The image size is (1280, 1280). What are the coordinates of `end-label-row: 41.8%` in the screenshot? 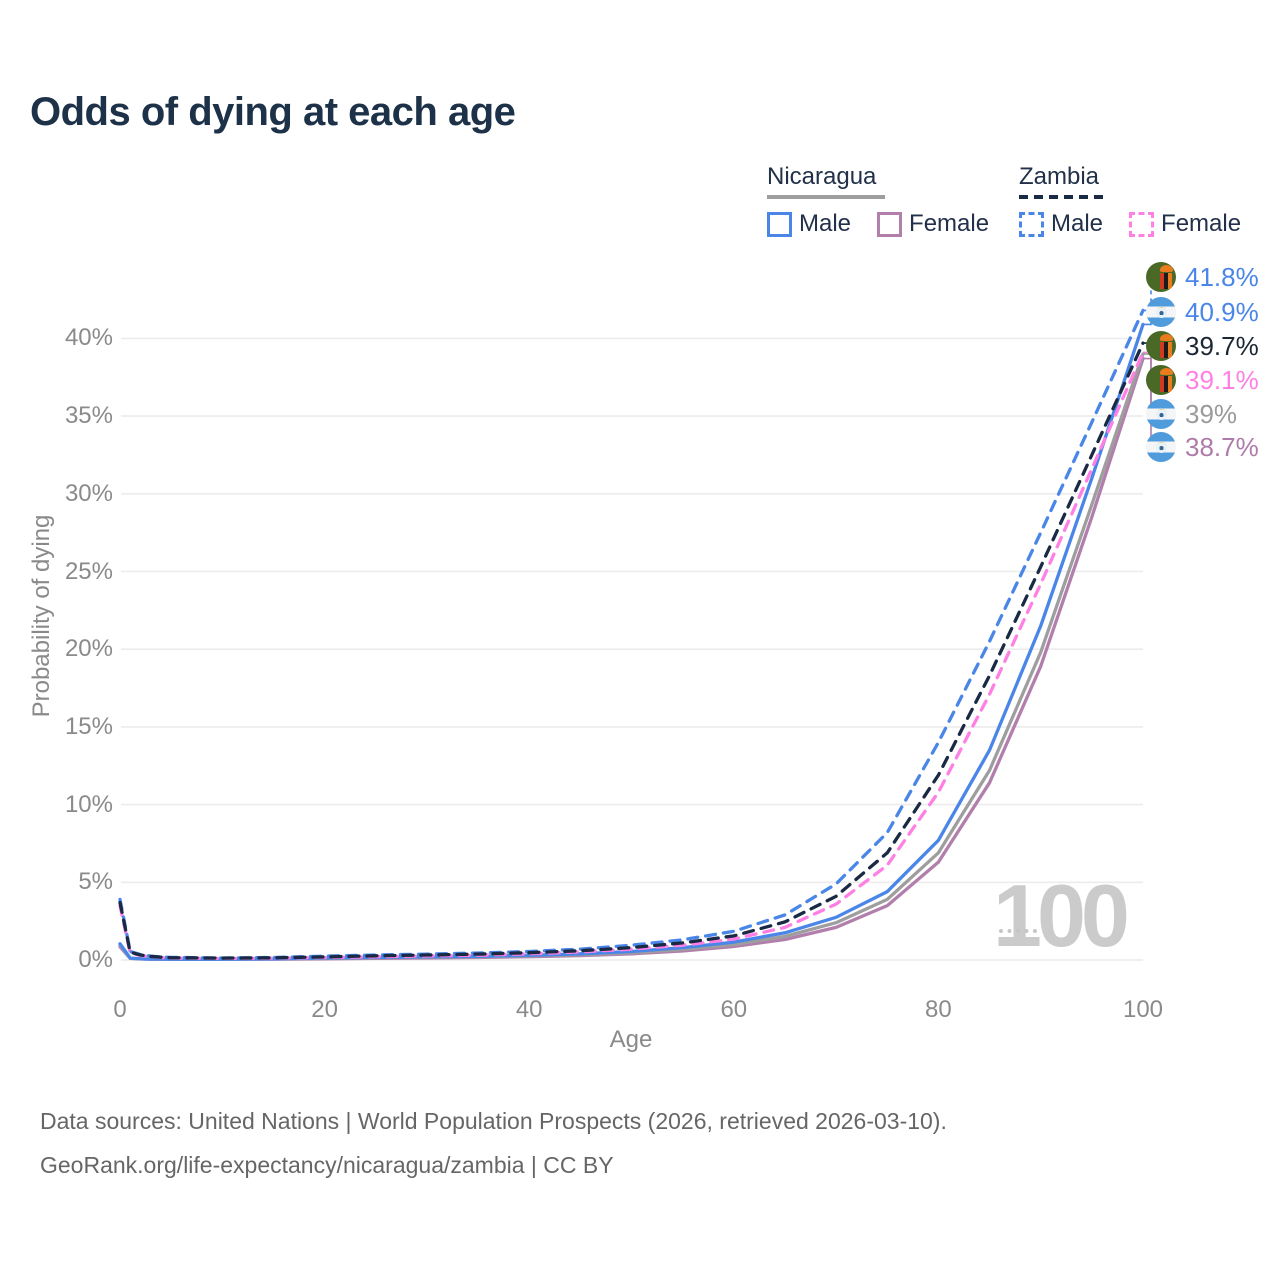 It's located at (1202, 277).